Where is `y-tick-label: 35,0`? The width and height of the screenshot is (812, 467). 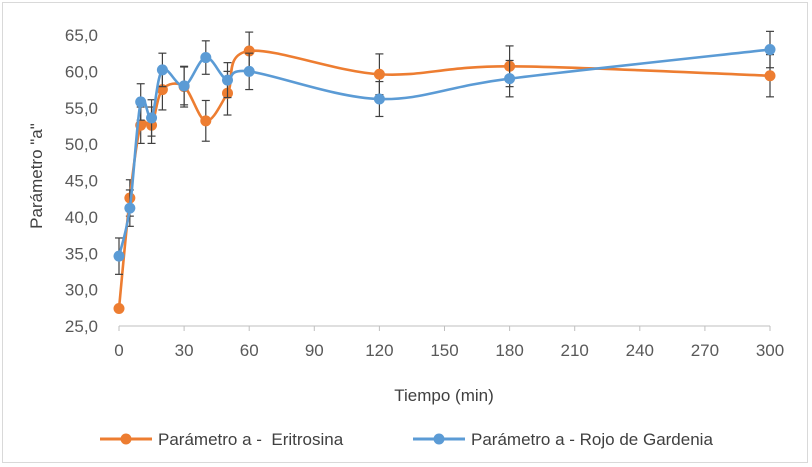
y-tick-label: 35,0 is located at coordinates (81, 253).